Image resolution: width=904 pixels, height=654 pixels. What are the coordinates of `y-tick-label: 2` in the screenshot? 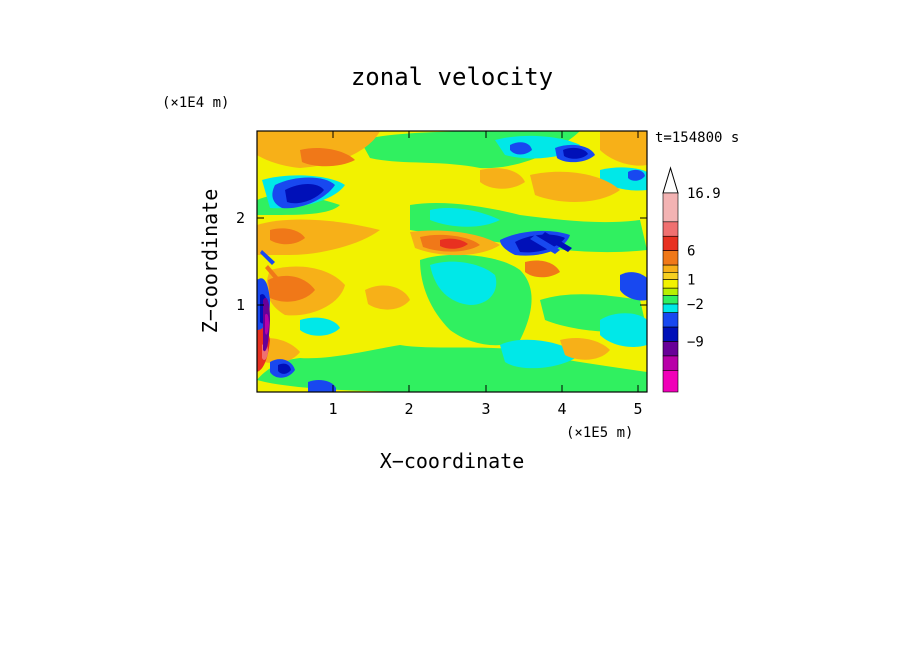 It's located at (240, 218).